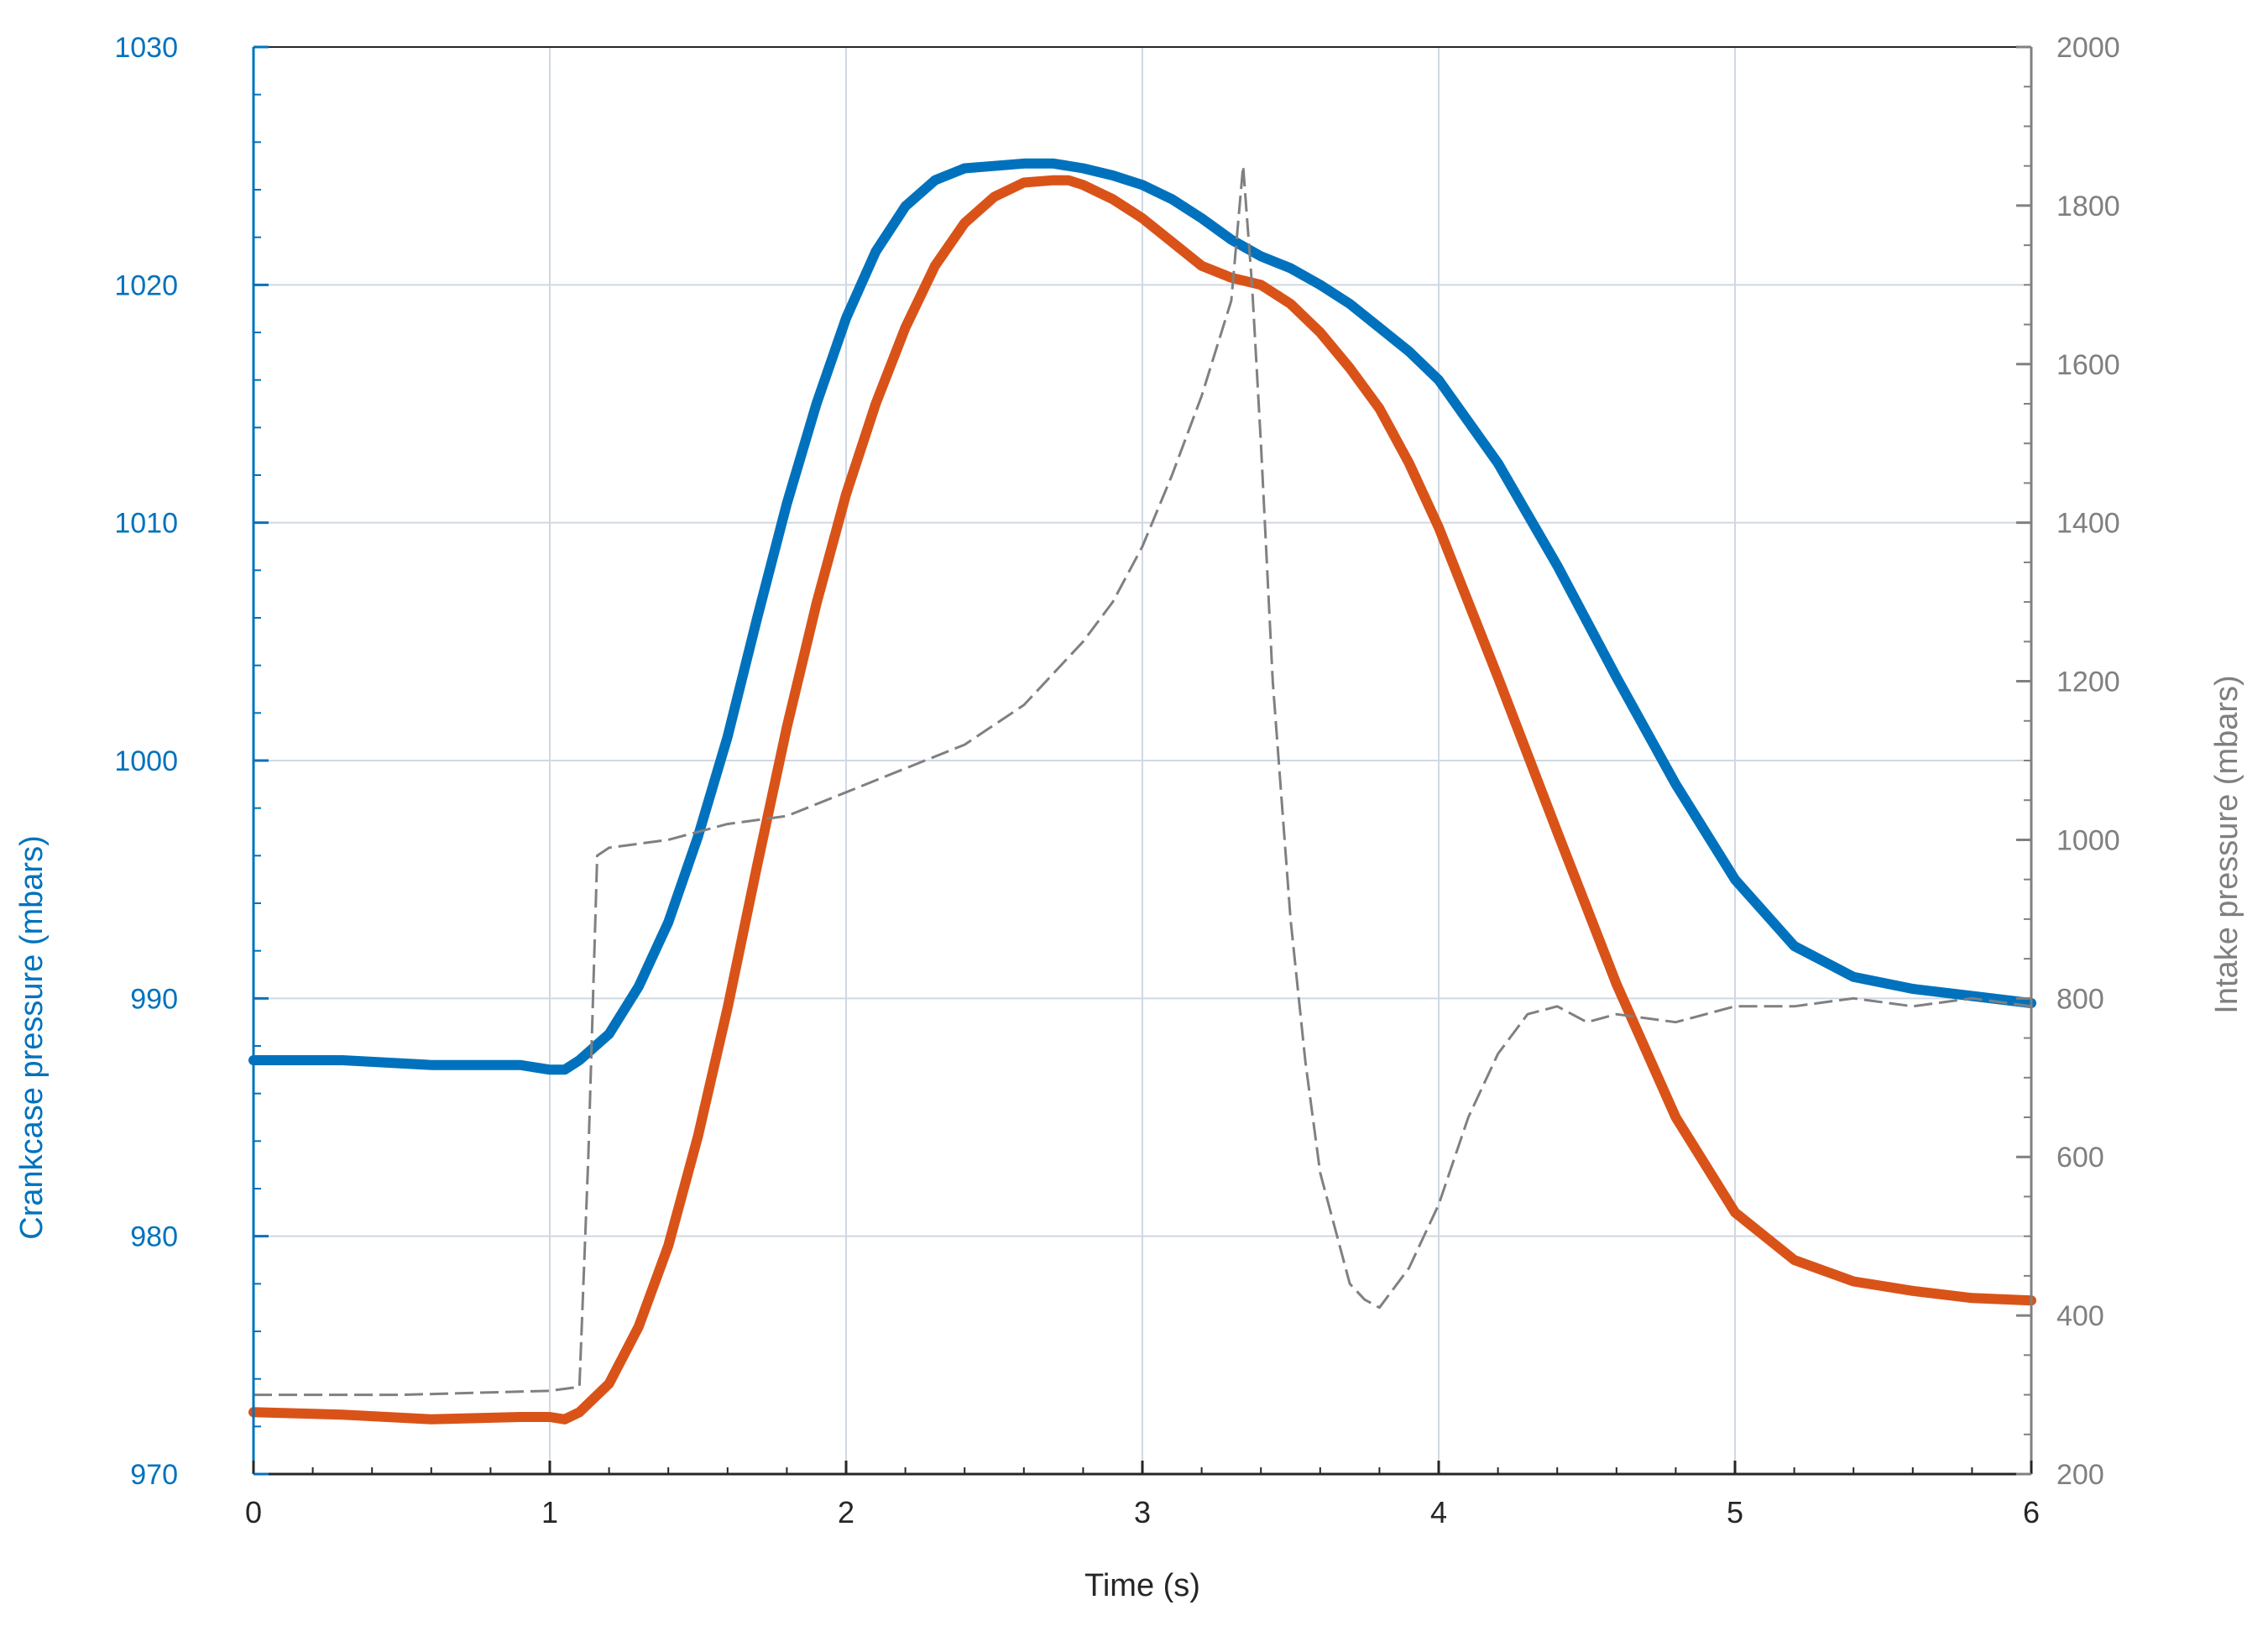 The width and height of the screenshot is (2268, 1626). I want to click on x-tick-label: 5, so click(1735, 1512).